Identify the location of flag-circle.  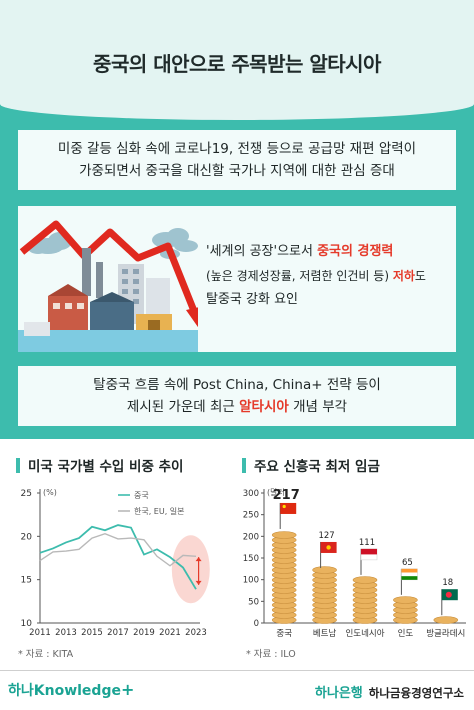
(448, 594).